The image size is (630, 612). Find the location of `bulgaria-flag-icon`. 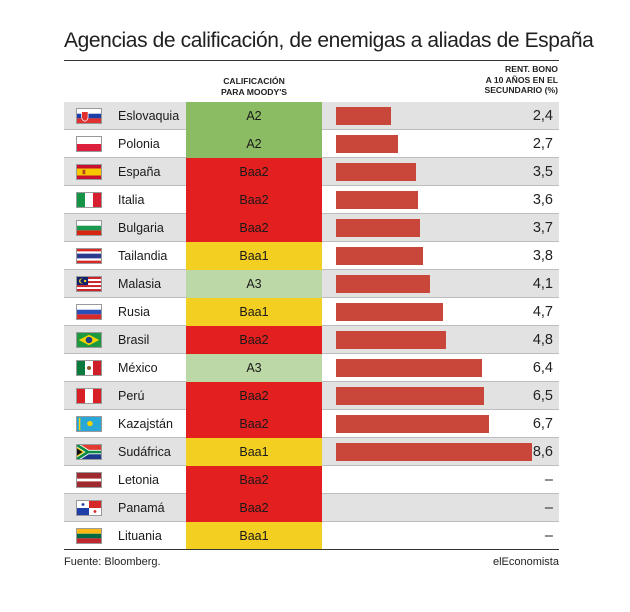

bulgaria-flag-icon is located at coordinates (89, 228).